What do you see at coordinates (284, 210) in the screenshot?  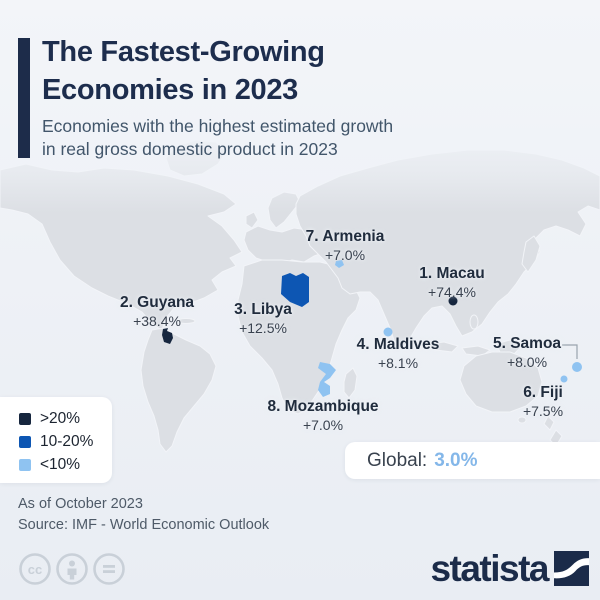 I see `landmass-scandinavia` at bounding box center [284, 210].